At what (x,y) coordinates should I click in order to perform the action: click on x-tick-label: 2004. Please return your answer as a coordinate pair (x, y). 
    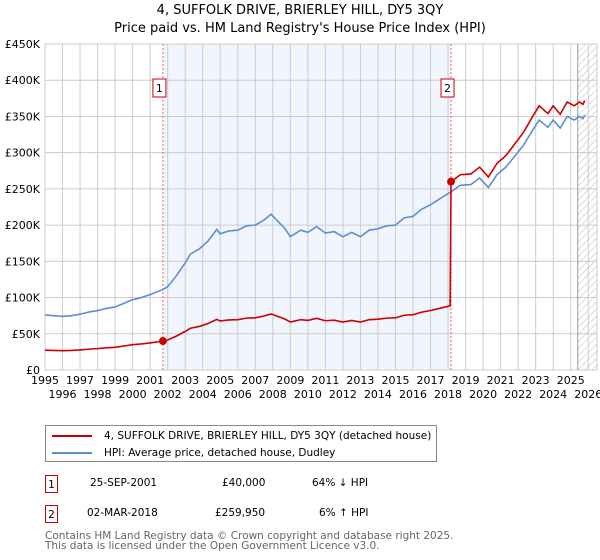
    Looking at the image, I should click on (203, 394).